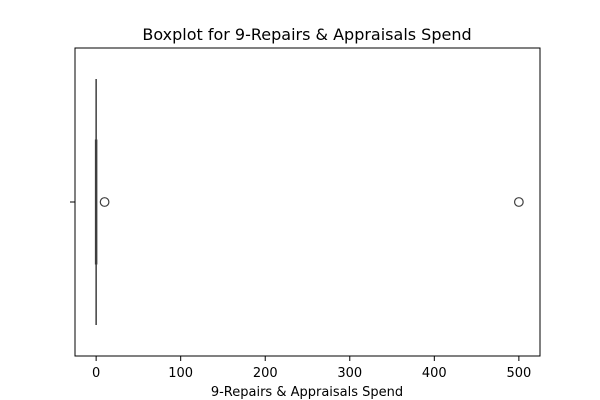 This screenshot has width=600, height=400. Describe the element at coordinates (434, 373) in the screenshot. I see `x-tick-label: 400` at that location.